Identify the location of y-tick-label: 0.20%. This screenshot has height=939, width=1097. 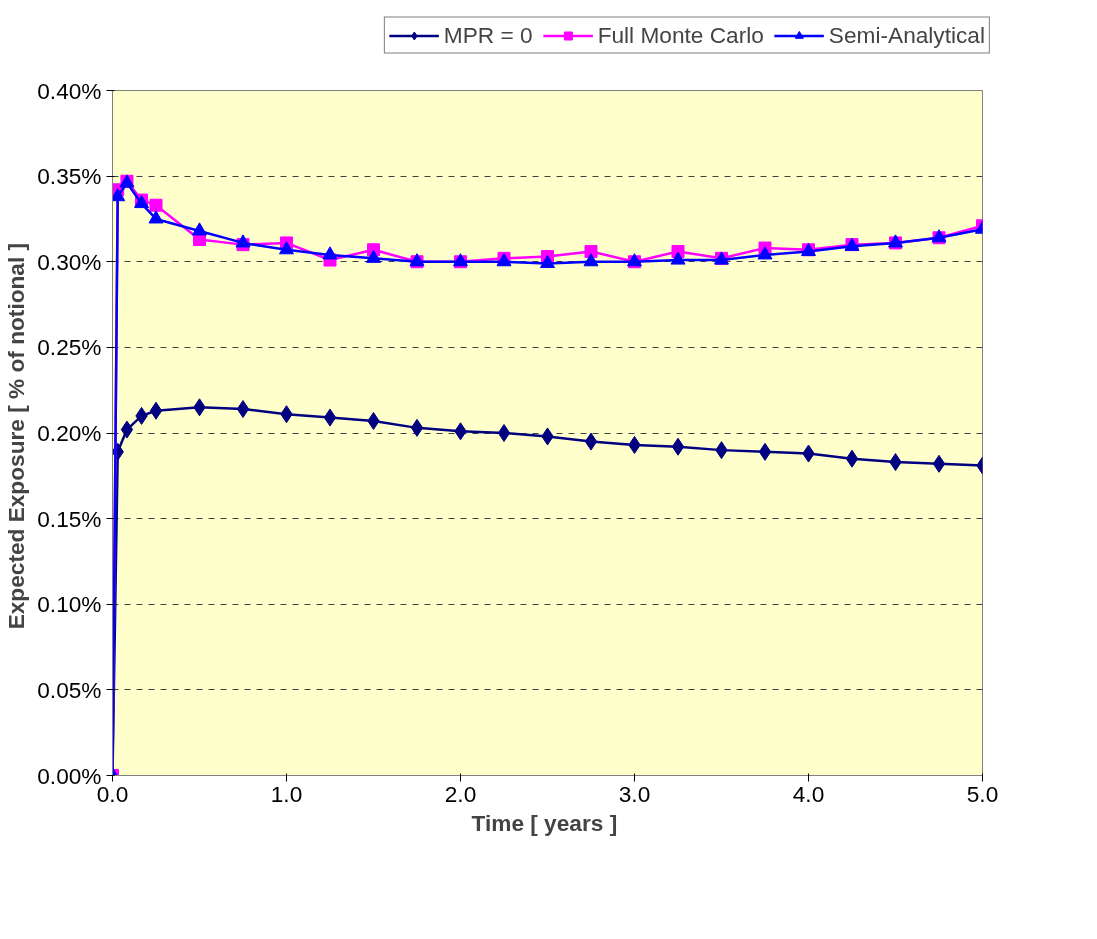
(69, 433).